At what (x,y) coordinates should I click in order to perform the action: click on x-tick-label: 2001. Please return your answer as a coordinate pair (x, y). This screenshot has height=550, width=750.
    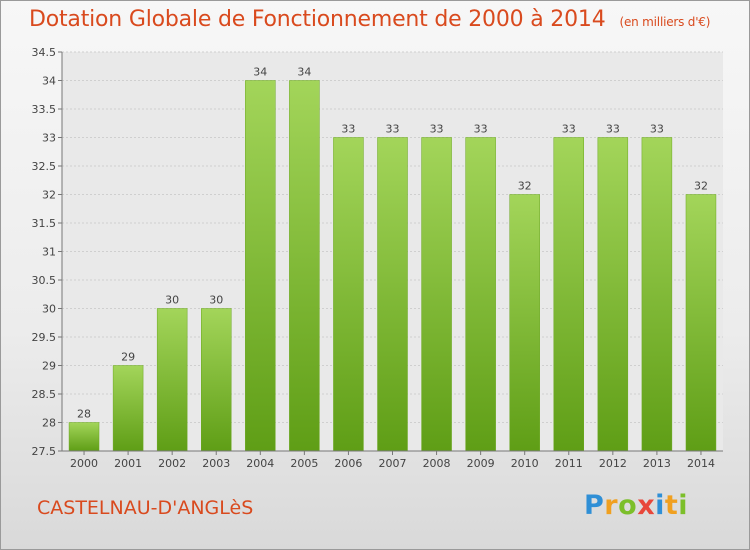
    Looking at the image, I should click on (128, 463).